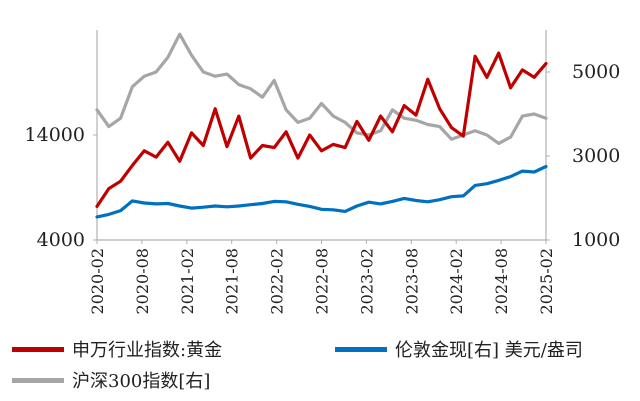 The width and height of the screenshot is (640, 401). What do you see at coordinates (321, 191) in the screenshot?
I see `series-line-london-gold` at bounding box center [321, 191].